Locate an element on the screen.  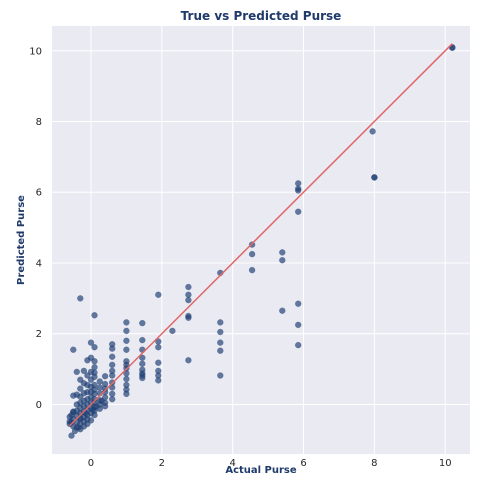
x-tick-label: 0 is located at coordinates (91, 463).